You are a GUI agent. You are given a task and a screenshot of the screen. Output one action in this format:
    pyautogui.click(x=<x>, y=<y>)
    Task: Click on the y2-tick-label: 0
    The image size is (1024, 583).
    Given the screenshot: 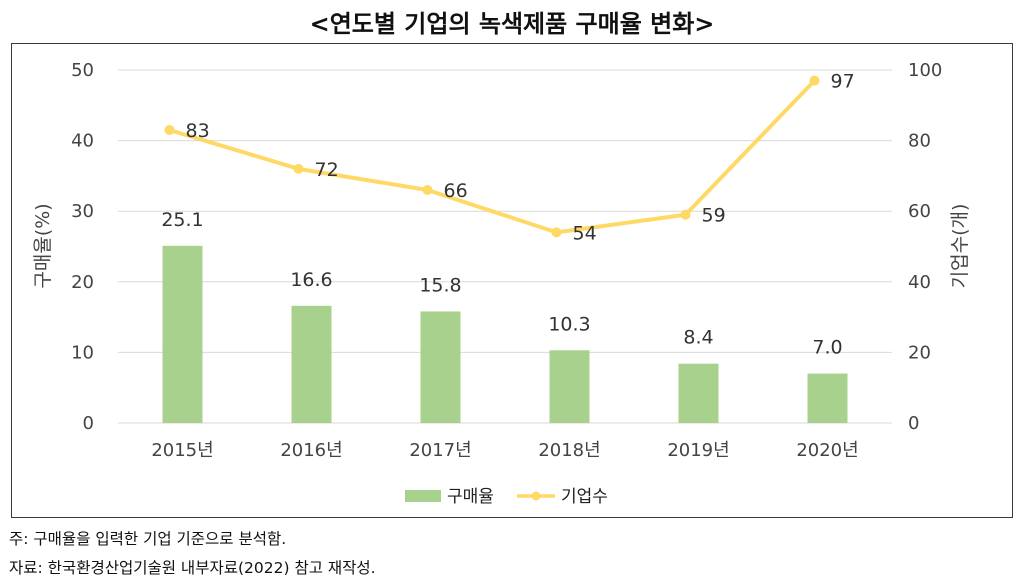 What is the action you would take?
    pyautogui.click(x=913, y=423)
    